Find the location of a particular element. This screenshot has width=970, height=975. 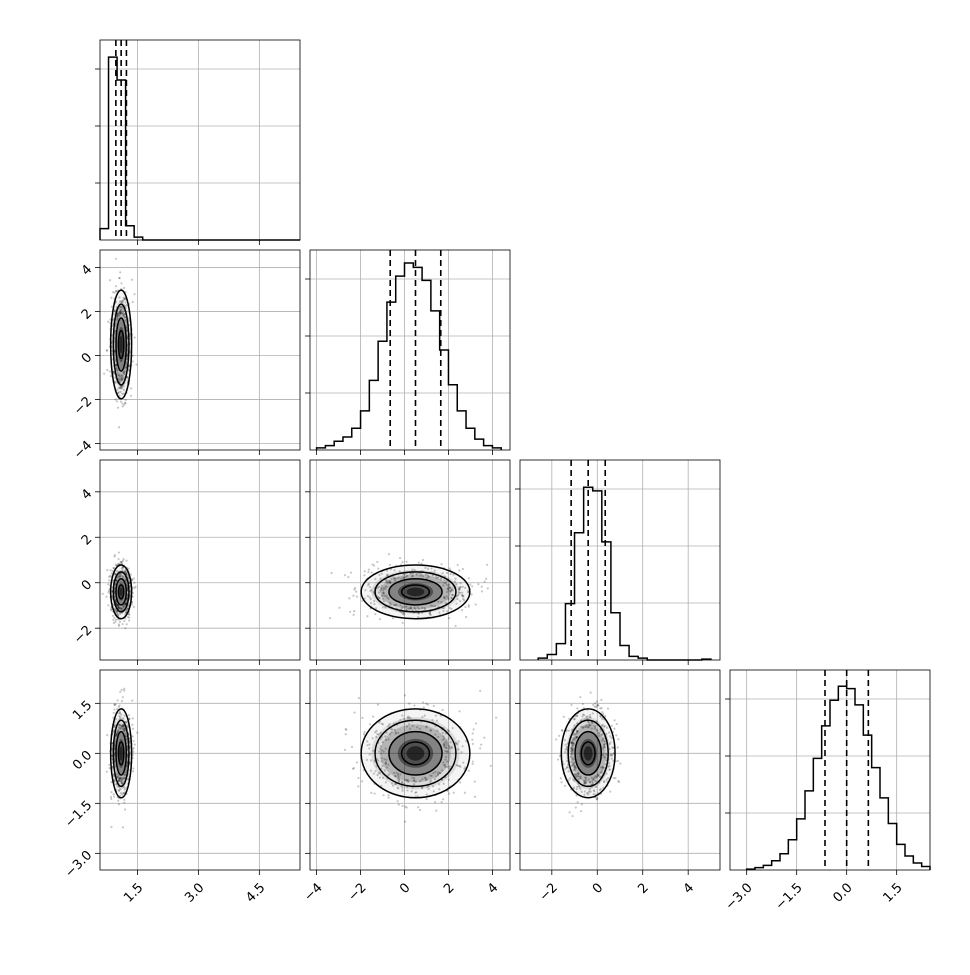

x-tick-label: 3.0 is located at coordinates (194, 892).